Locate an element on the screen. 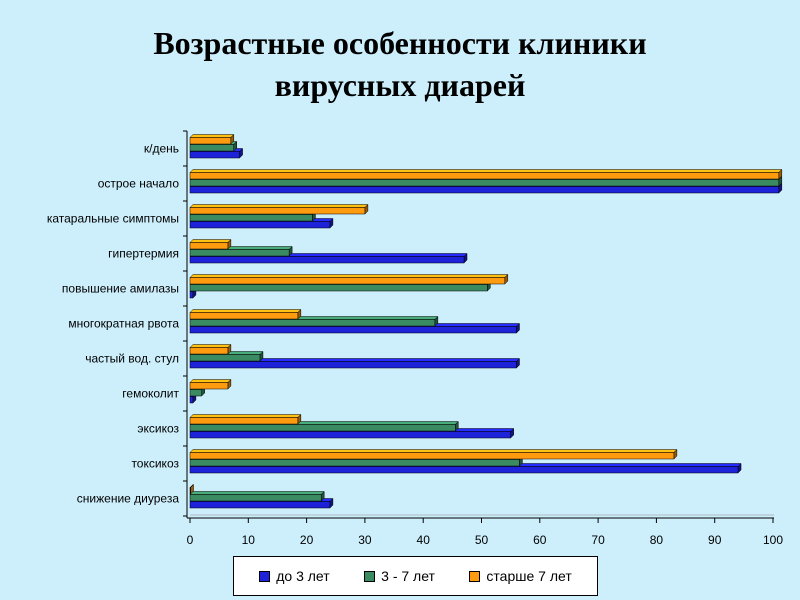 The image size is (800, 600). title-line-2: вирусных диарей is located at coordinates (400, 85).